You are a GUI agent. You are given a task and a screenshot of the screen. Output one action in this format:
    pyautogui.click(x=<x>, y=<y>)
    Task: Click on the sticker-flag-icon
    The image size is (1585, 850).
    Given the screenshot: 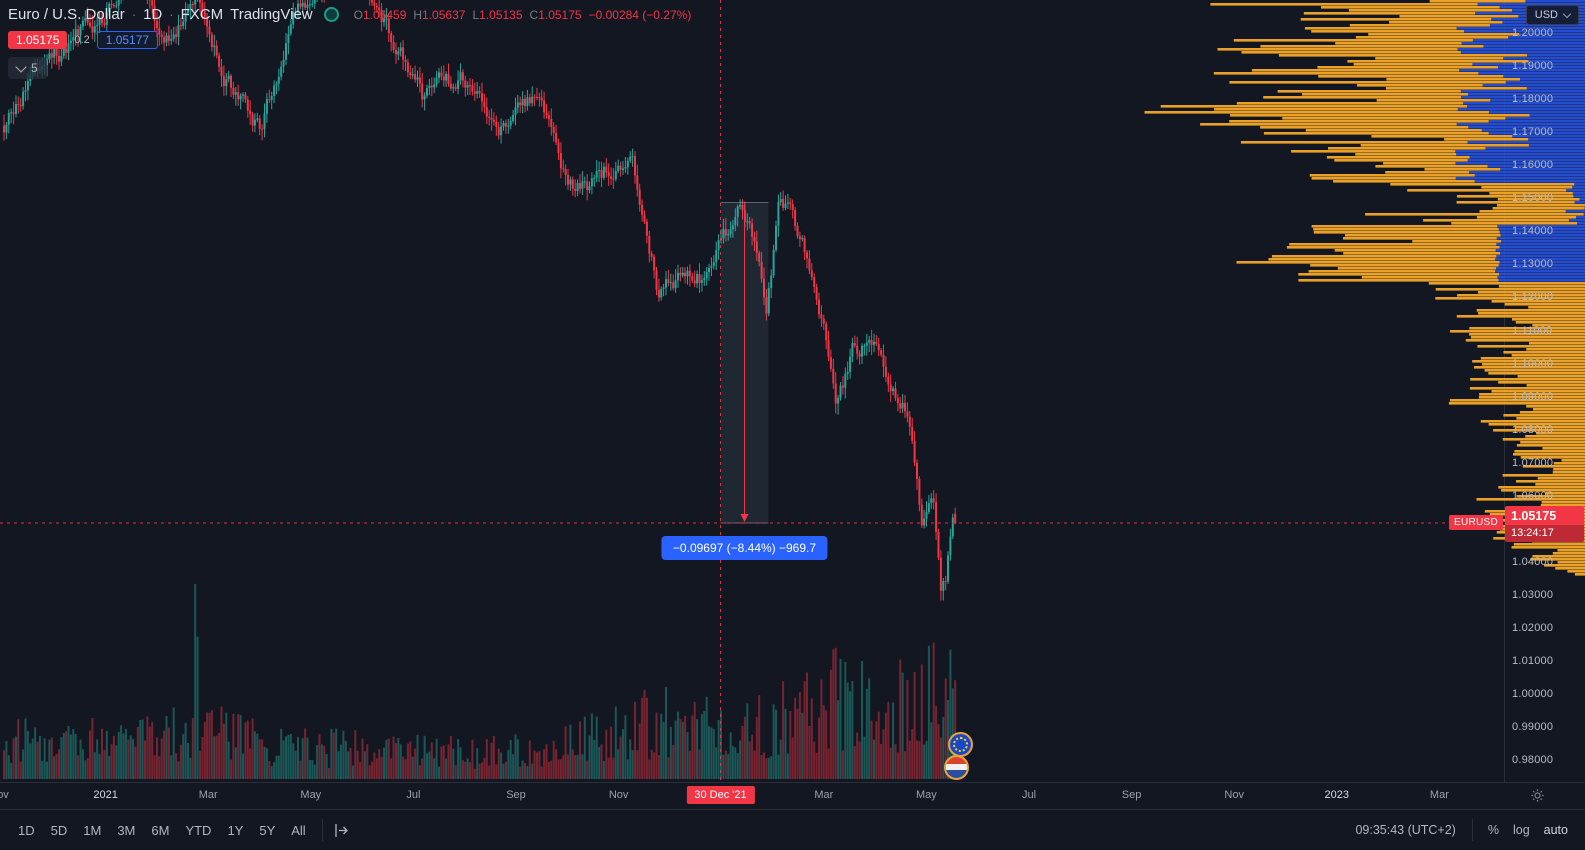 What is the action you would take?
    pyautogui.click(x=956, y=767)
    